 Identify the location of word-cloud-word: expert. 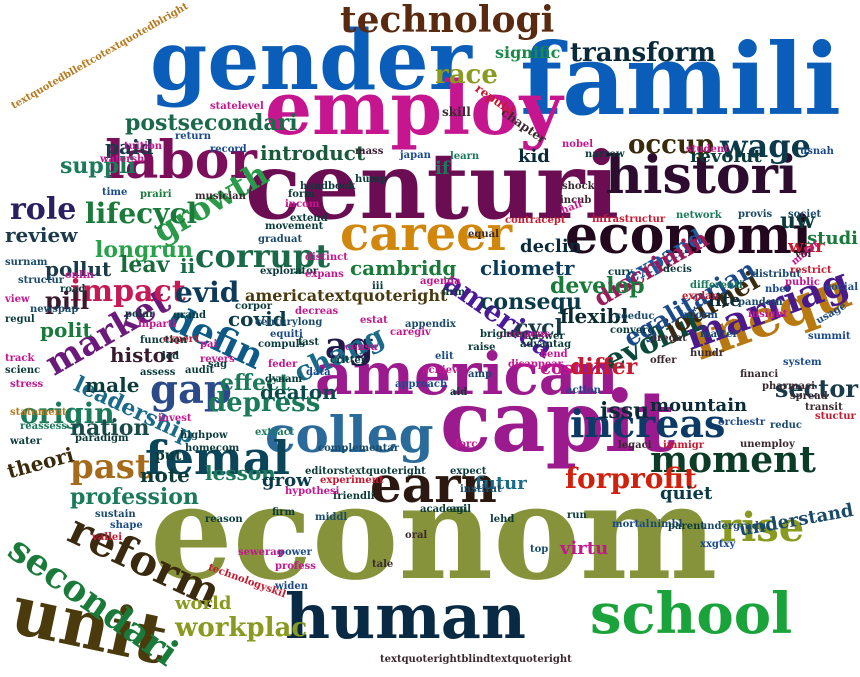
(181, 339).